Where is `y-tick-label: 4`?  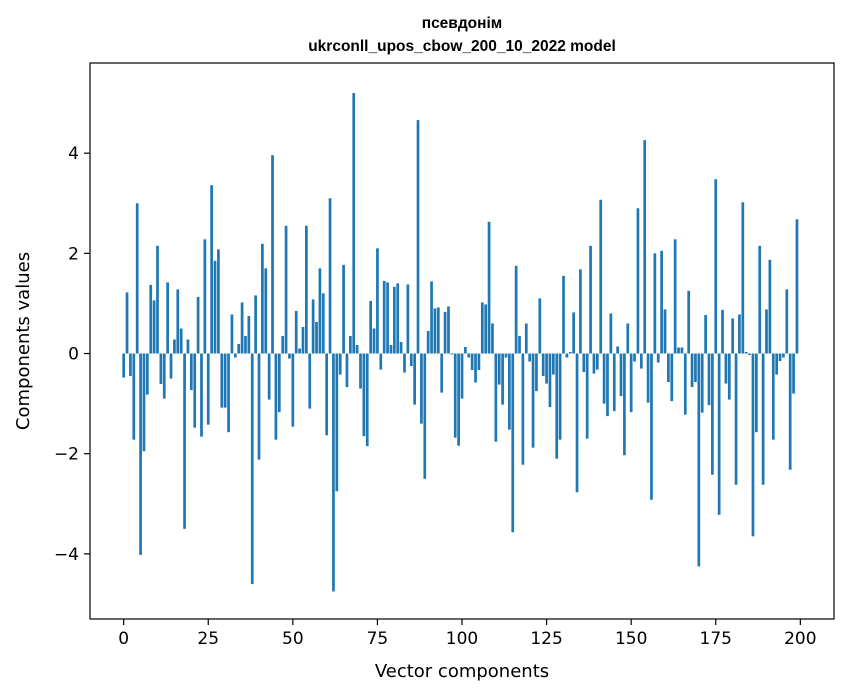
y-tick-label: 4 is located at coordinates (73, 154).